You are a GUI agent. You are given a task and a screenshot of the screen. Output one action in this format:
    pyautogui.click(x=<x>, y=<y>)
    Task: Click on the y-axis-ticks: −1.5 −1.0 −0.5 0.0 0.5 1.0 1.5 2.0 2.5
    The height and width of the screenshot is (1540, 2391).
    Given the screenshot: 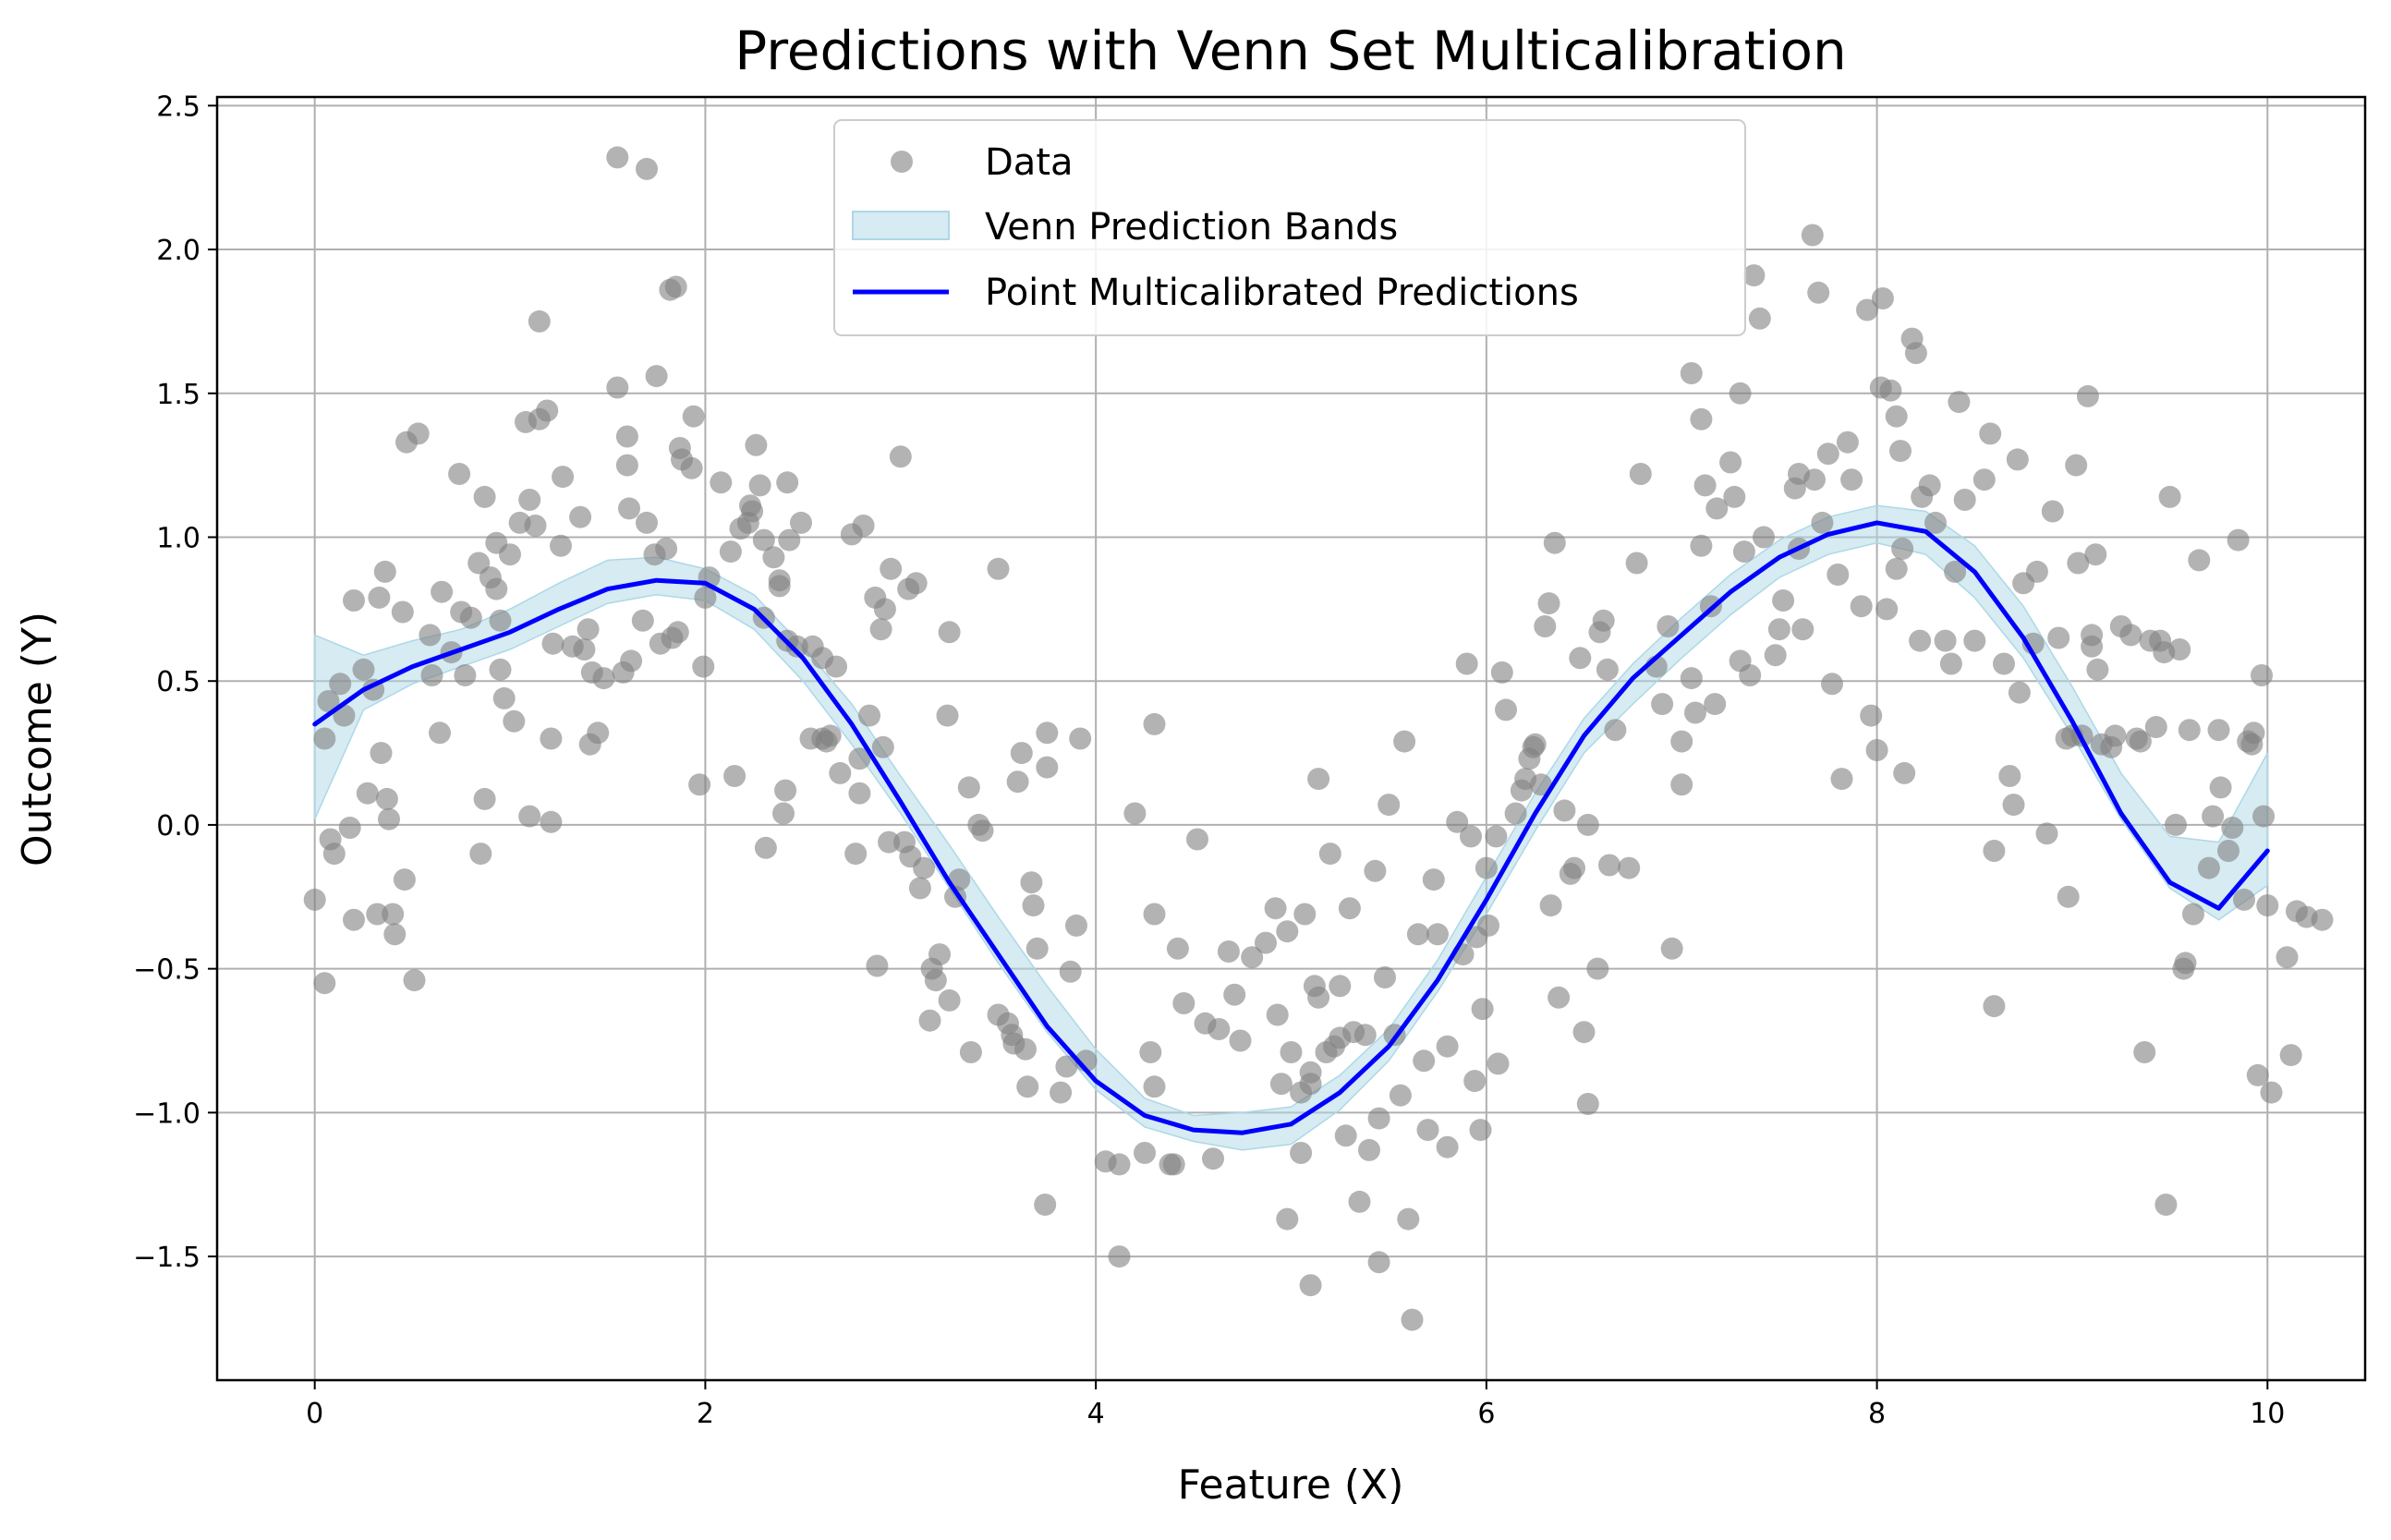 What is the action you would take?
    pyautogui.click(x=175, y=683)
    